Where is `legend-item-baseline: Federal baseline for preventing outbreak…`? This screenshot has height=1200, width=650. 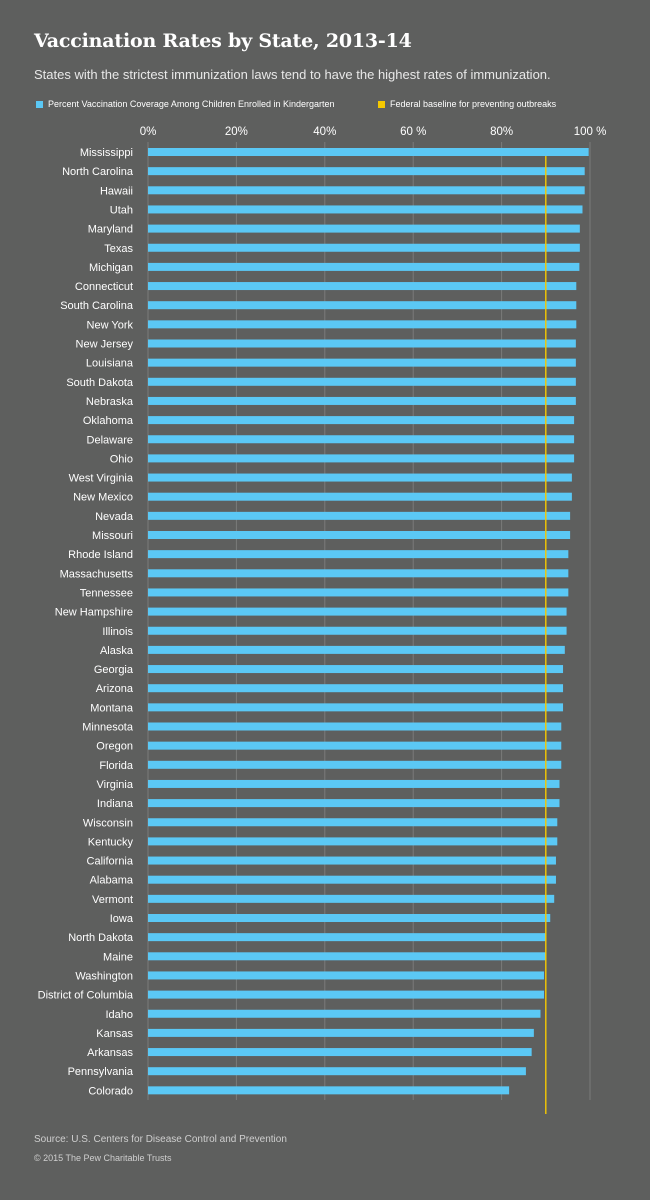
legend-item-baseline: Federal baseline for preventing outbreak… is located at coordinates (467, 104).